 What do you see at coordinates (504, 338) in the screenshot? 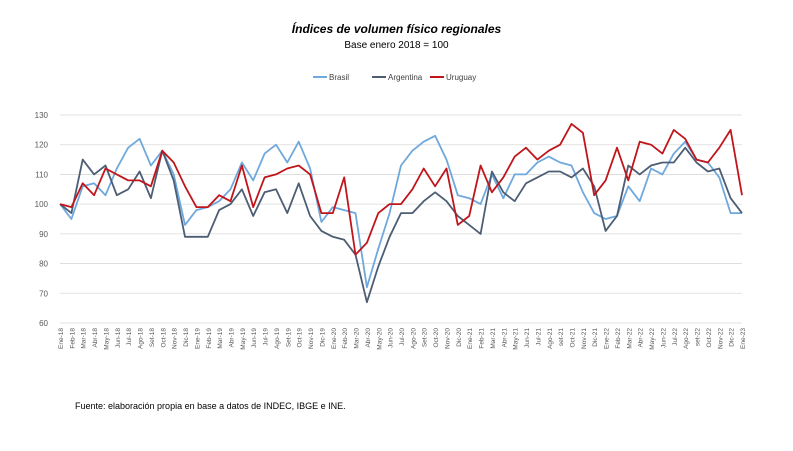
I see `x-tick-label: Abr-21` at bounding box center [504, 338].